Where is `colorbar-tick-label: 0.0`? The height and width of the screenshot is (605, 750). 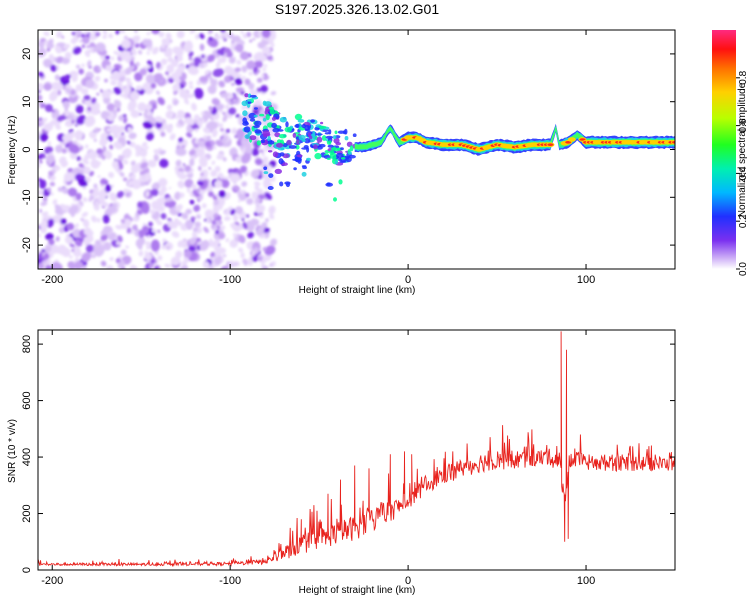
colorbar-tick-label: 0.0 is located at coordinates (743, 269).